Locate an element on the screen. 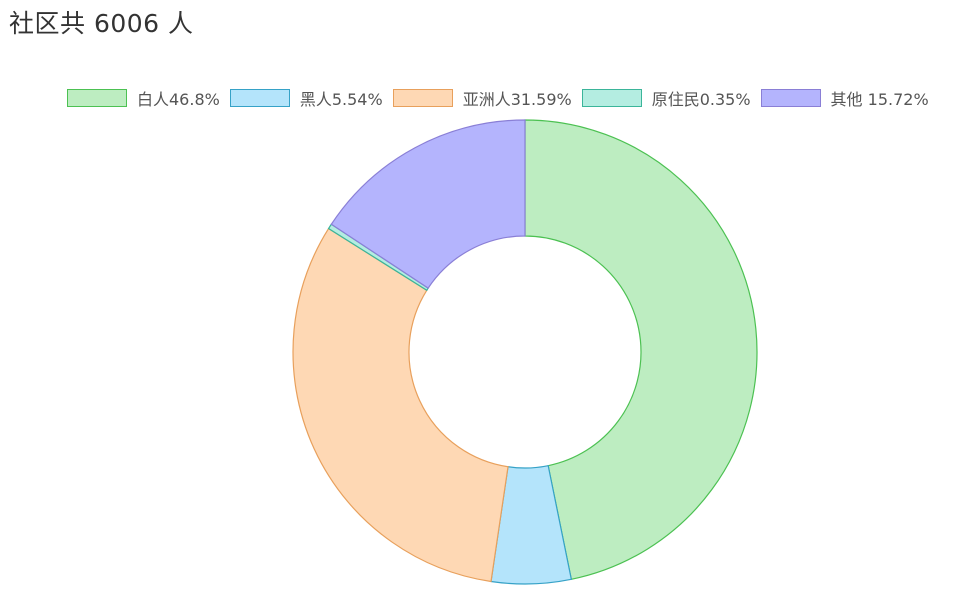  legend-label: 其他 15.72% is located at coordinates (879, 99).